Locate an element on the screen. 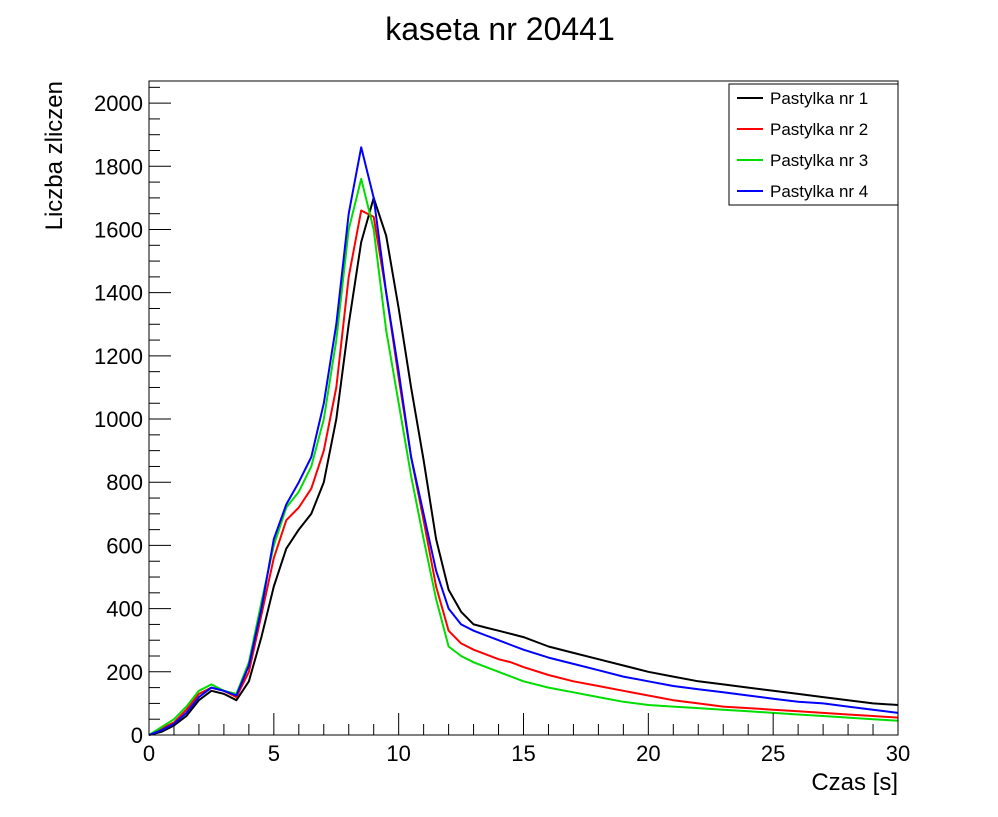 The width and height of the screenshot is (998, 817). y-axis-title: Liczba zliczen is located at coordinates (54, 155).